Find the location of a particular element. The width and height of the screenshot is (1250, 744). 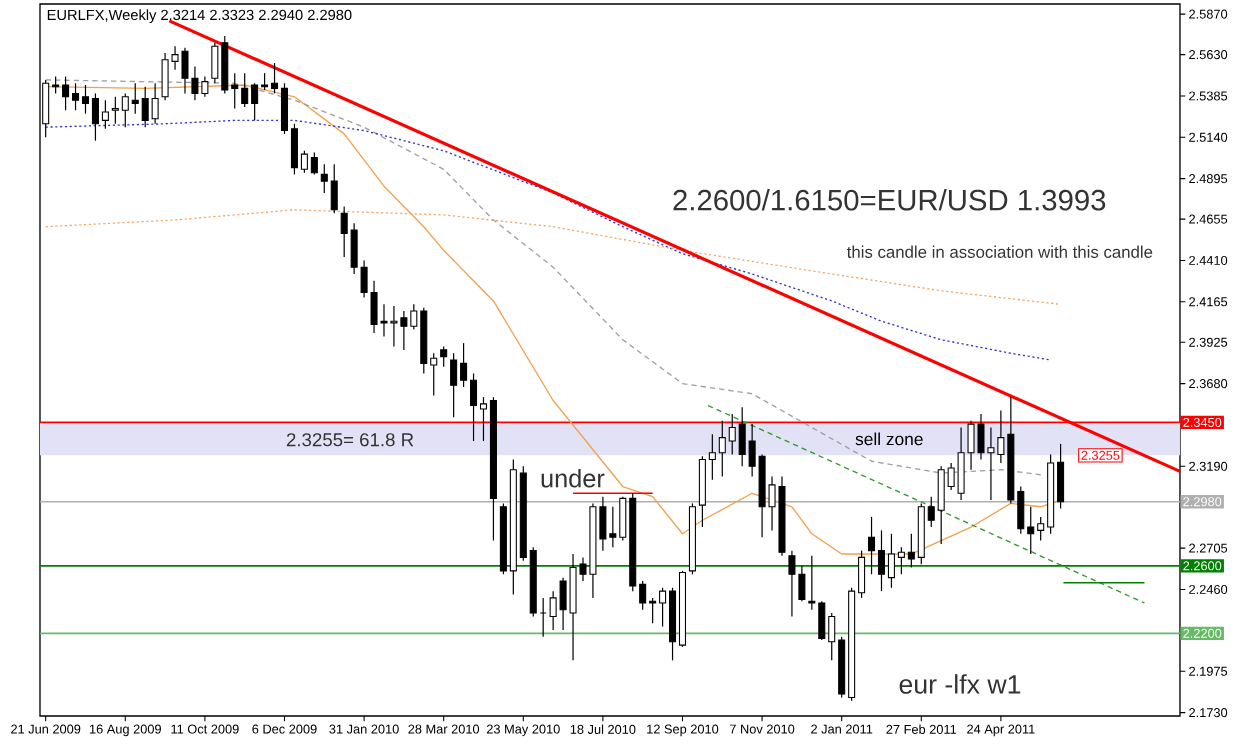

candlestick is located at coordinates (444, 356).